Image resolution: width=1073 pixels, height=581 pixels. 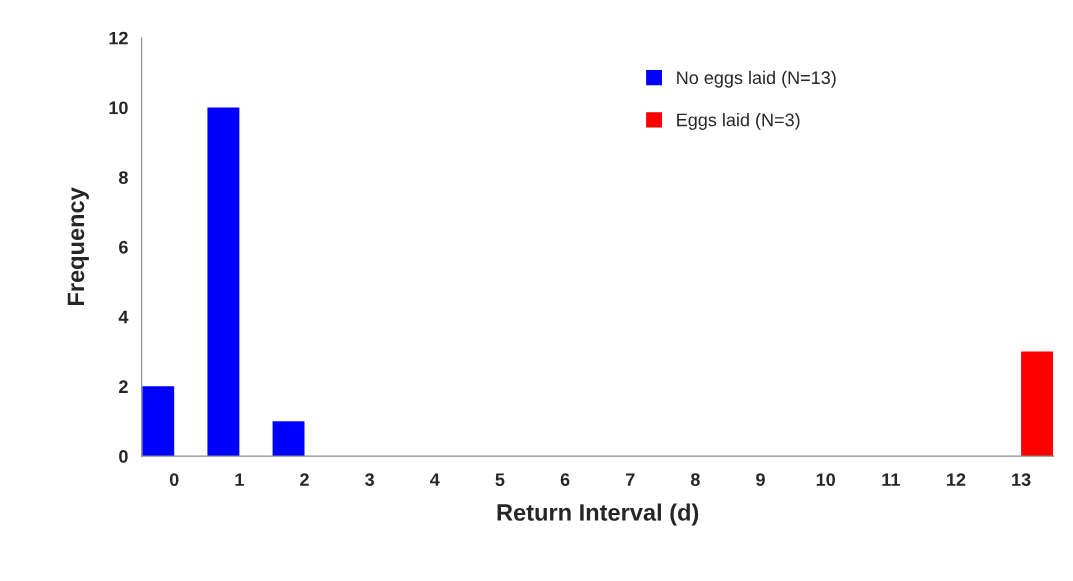 I want to click on y-tick-label: 2, so click(x=123, y=386).